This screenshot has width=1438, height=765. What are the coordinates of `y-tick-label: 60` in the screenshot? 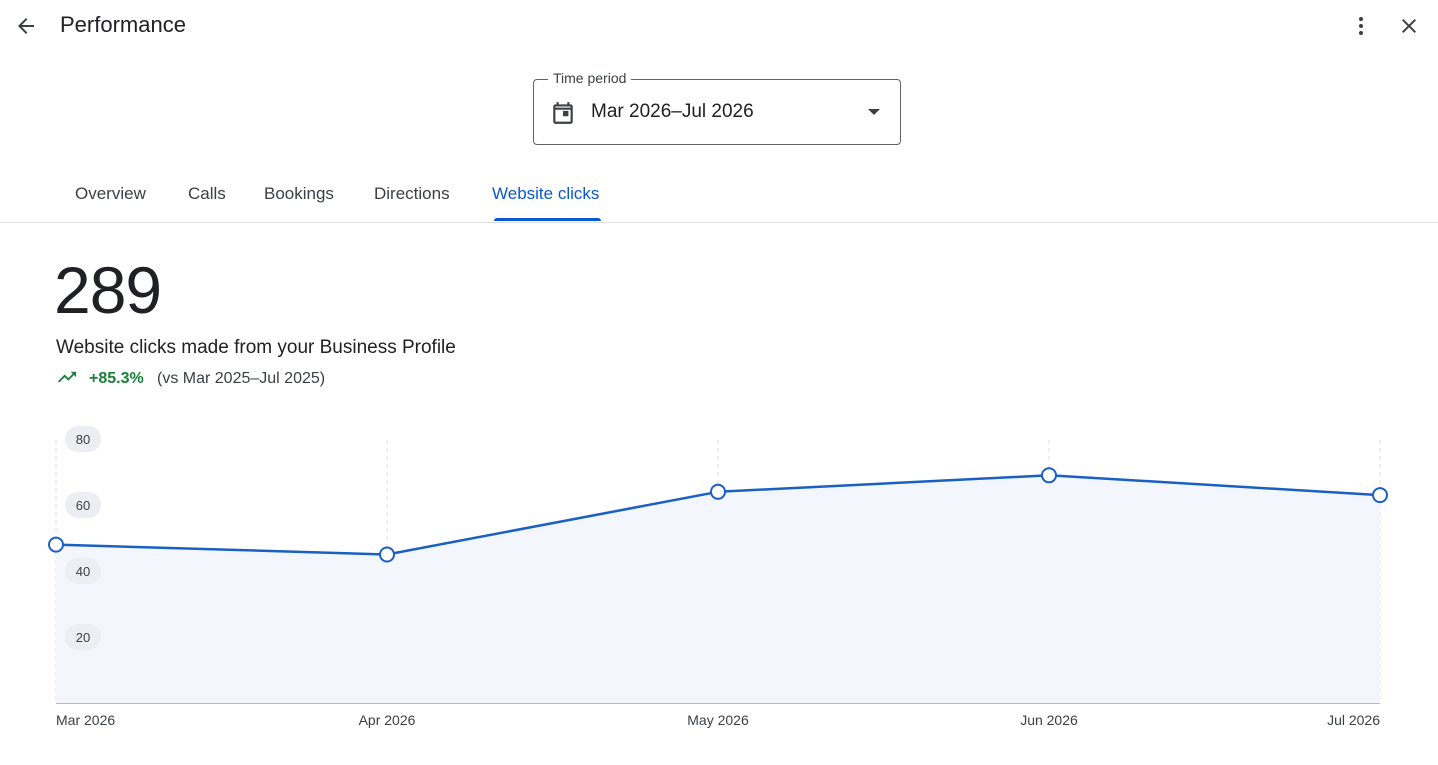 It's located at (83, 505).